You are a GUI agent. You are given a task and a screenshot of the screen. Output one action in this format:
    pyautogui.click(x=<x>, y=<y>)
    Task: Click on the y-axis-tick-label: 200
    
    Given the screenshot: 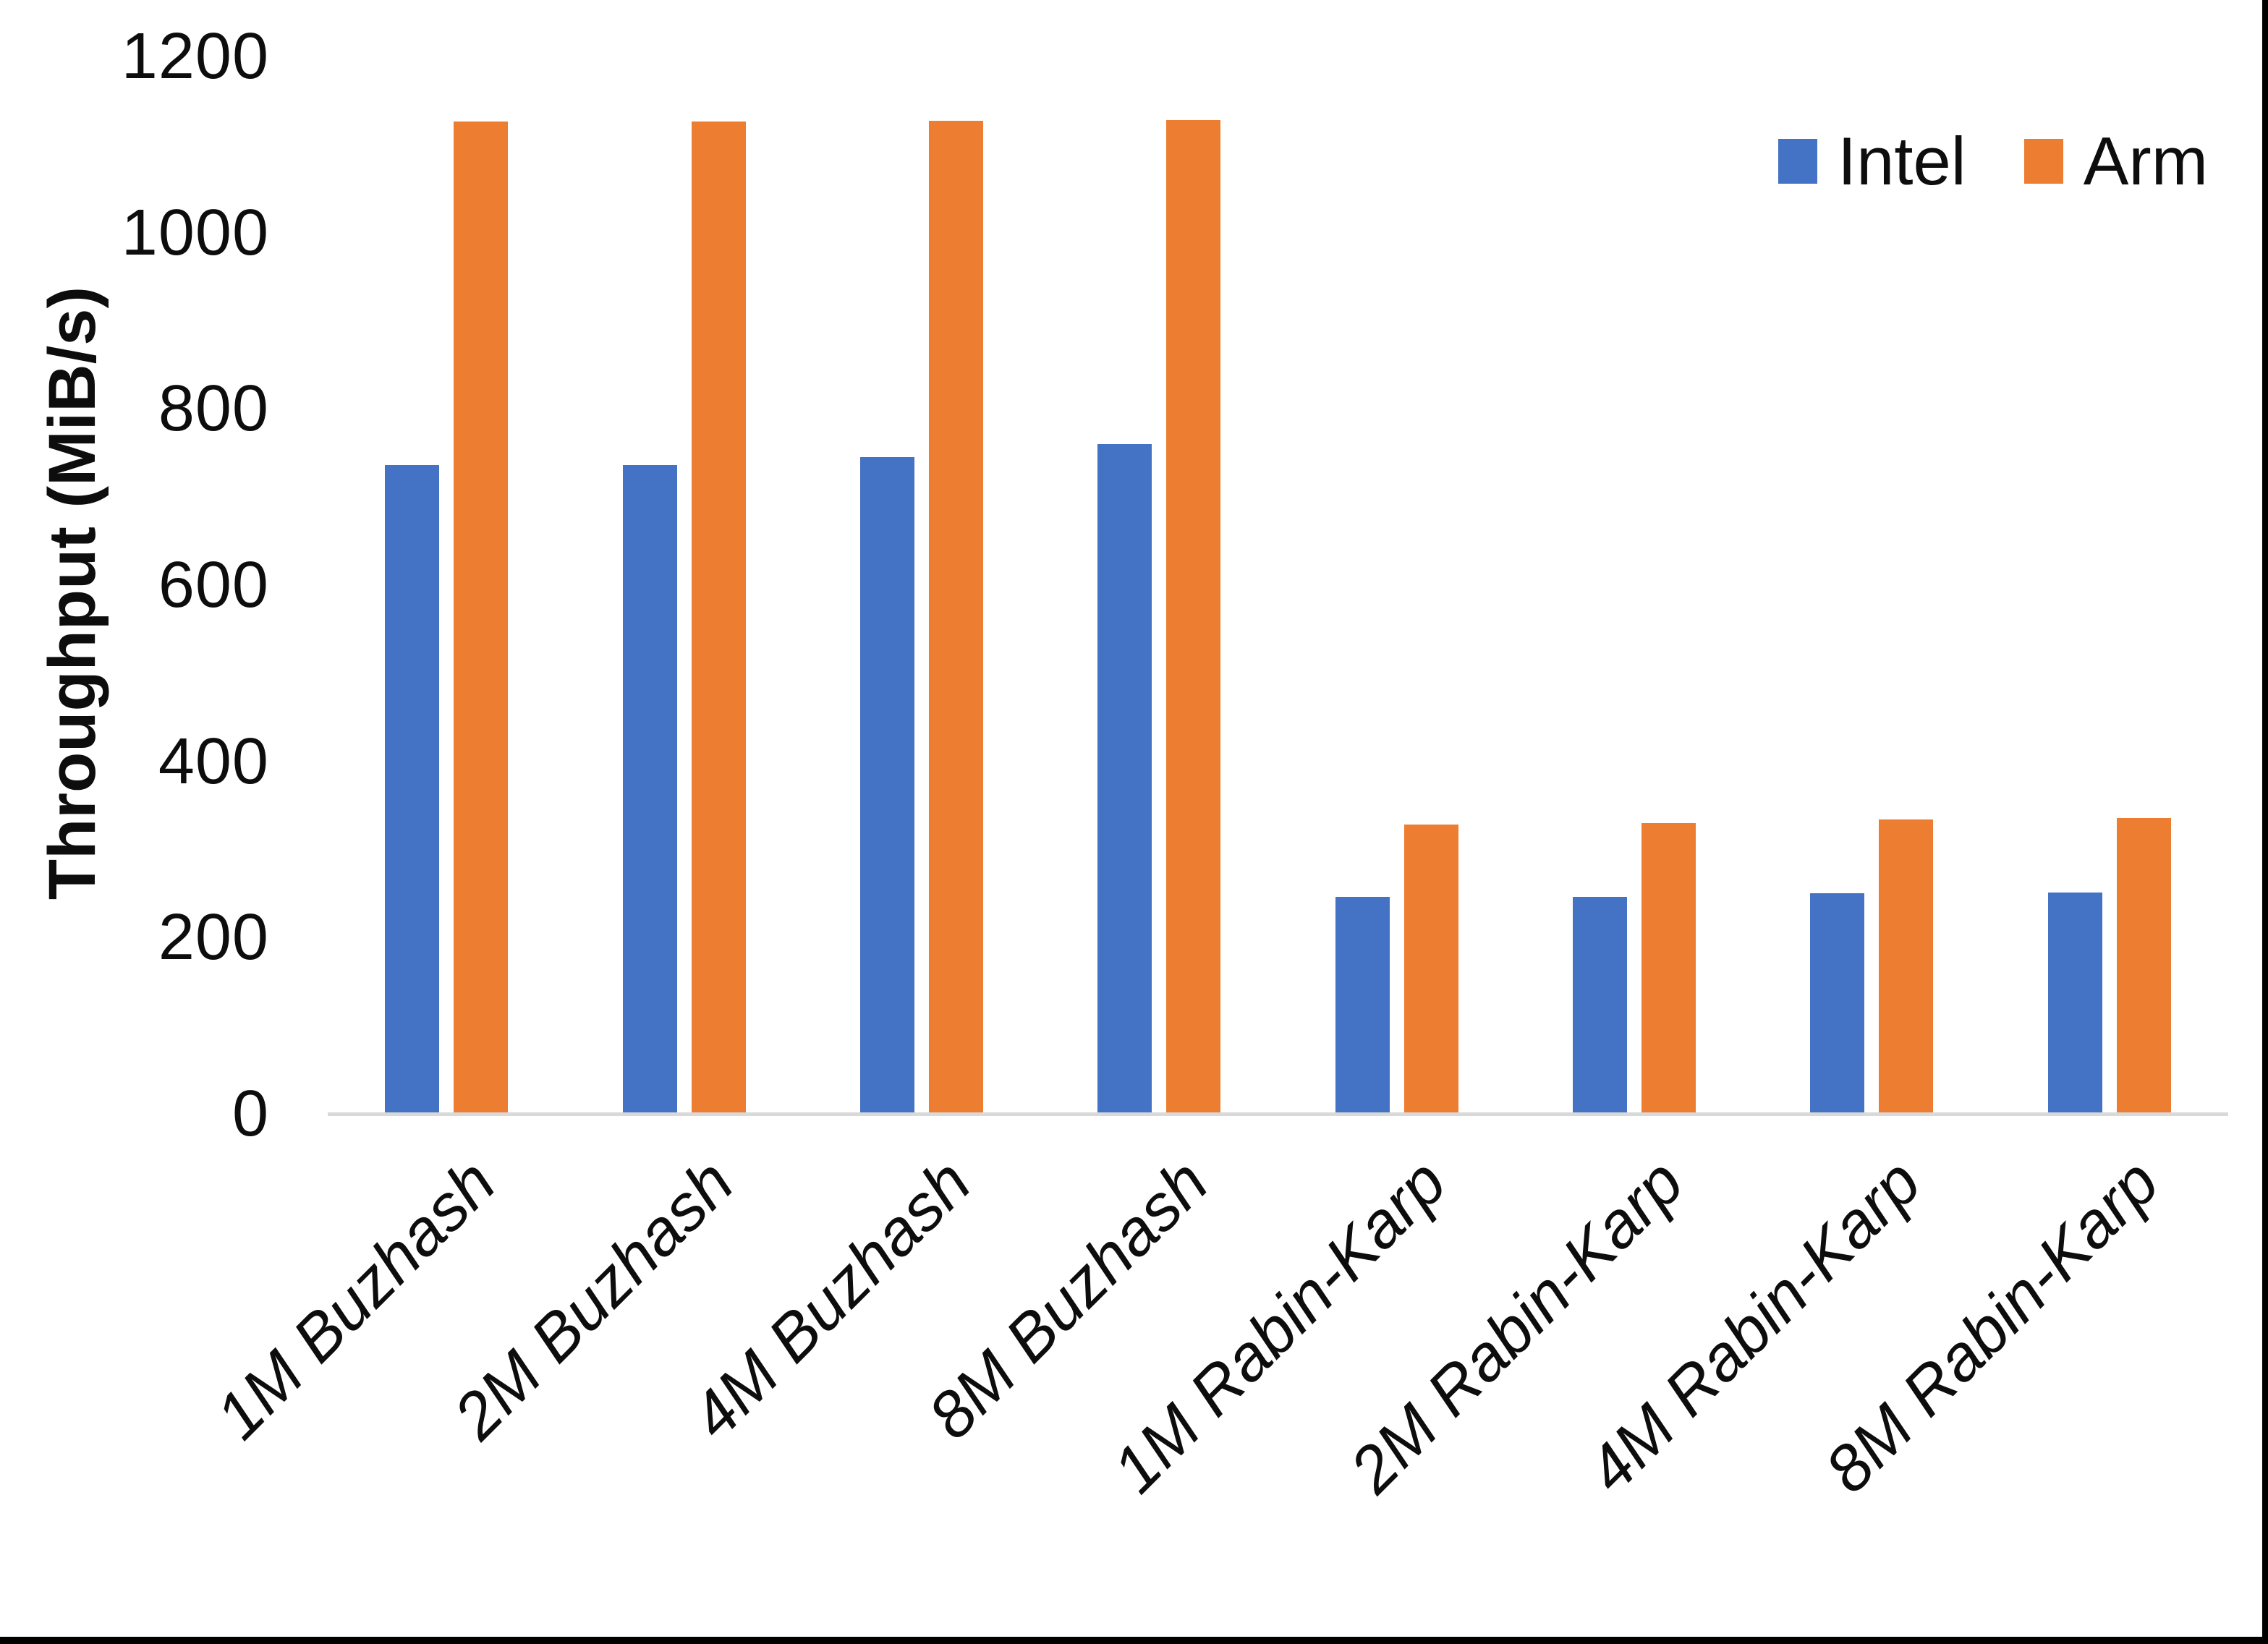 What is the action you would take?
    pyautogui.click(x=213, y=937)
    